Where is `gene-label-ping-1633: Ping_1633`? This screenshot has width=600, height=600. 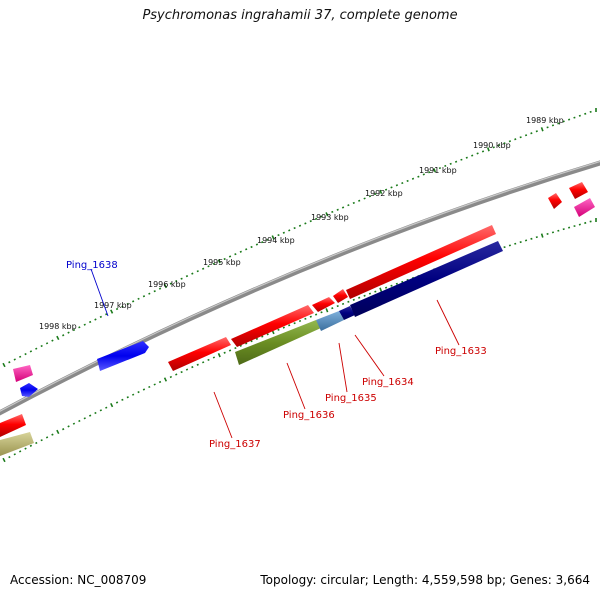
gene-label-ping-1633: Ping_1633 is located at coordinates (461, 351).